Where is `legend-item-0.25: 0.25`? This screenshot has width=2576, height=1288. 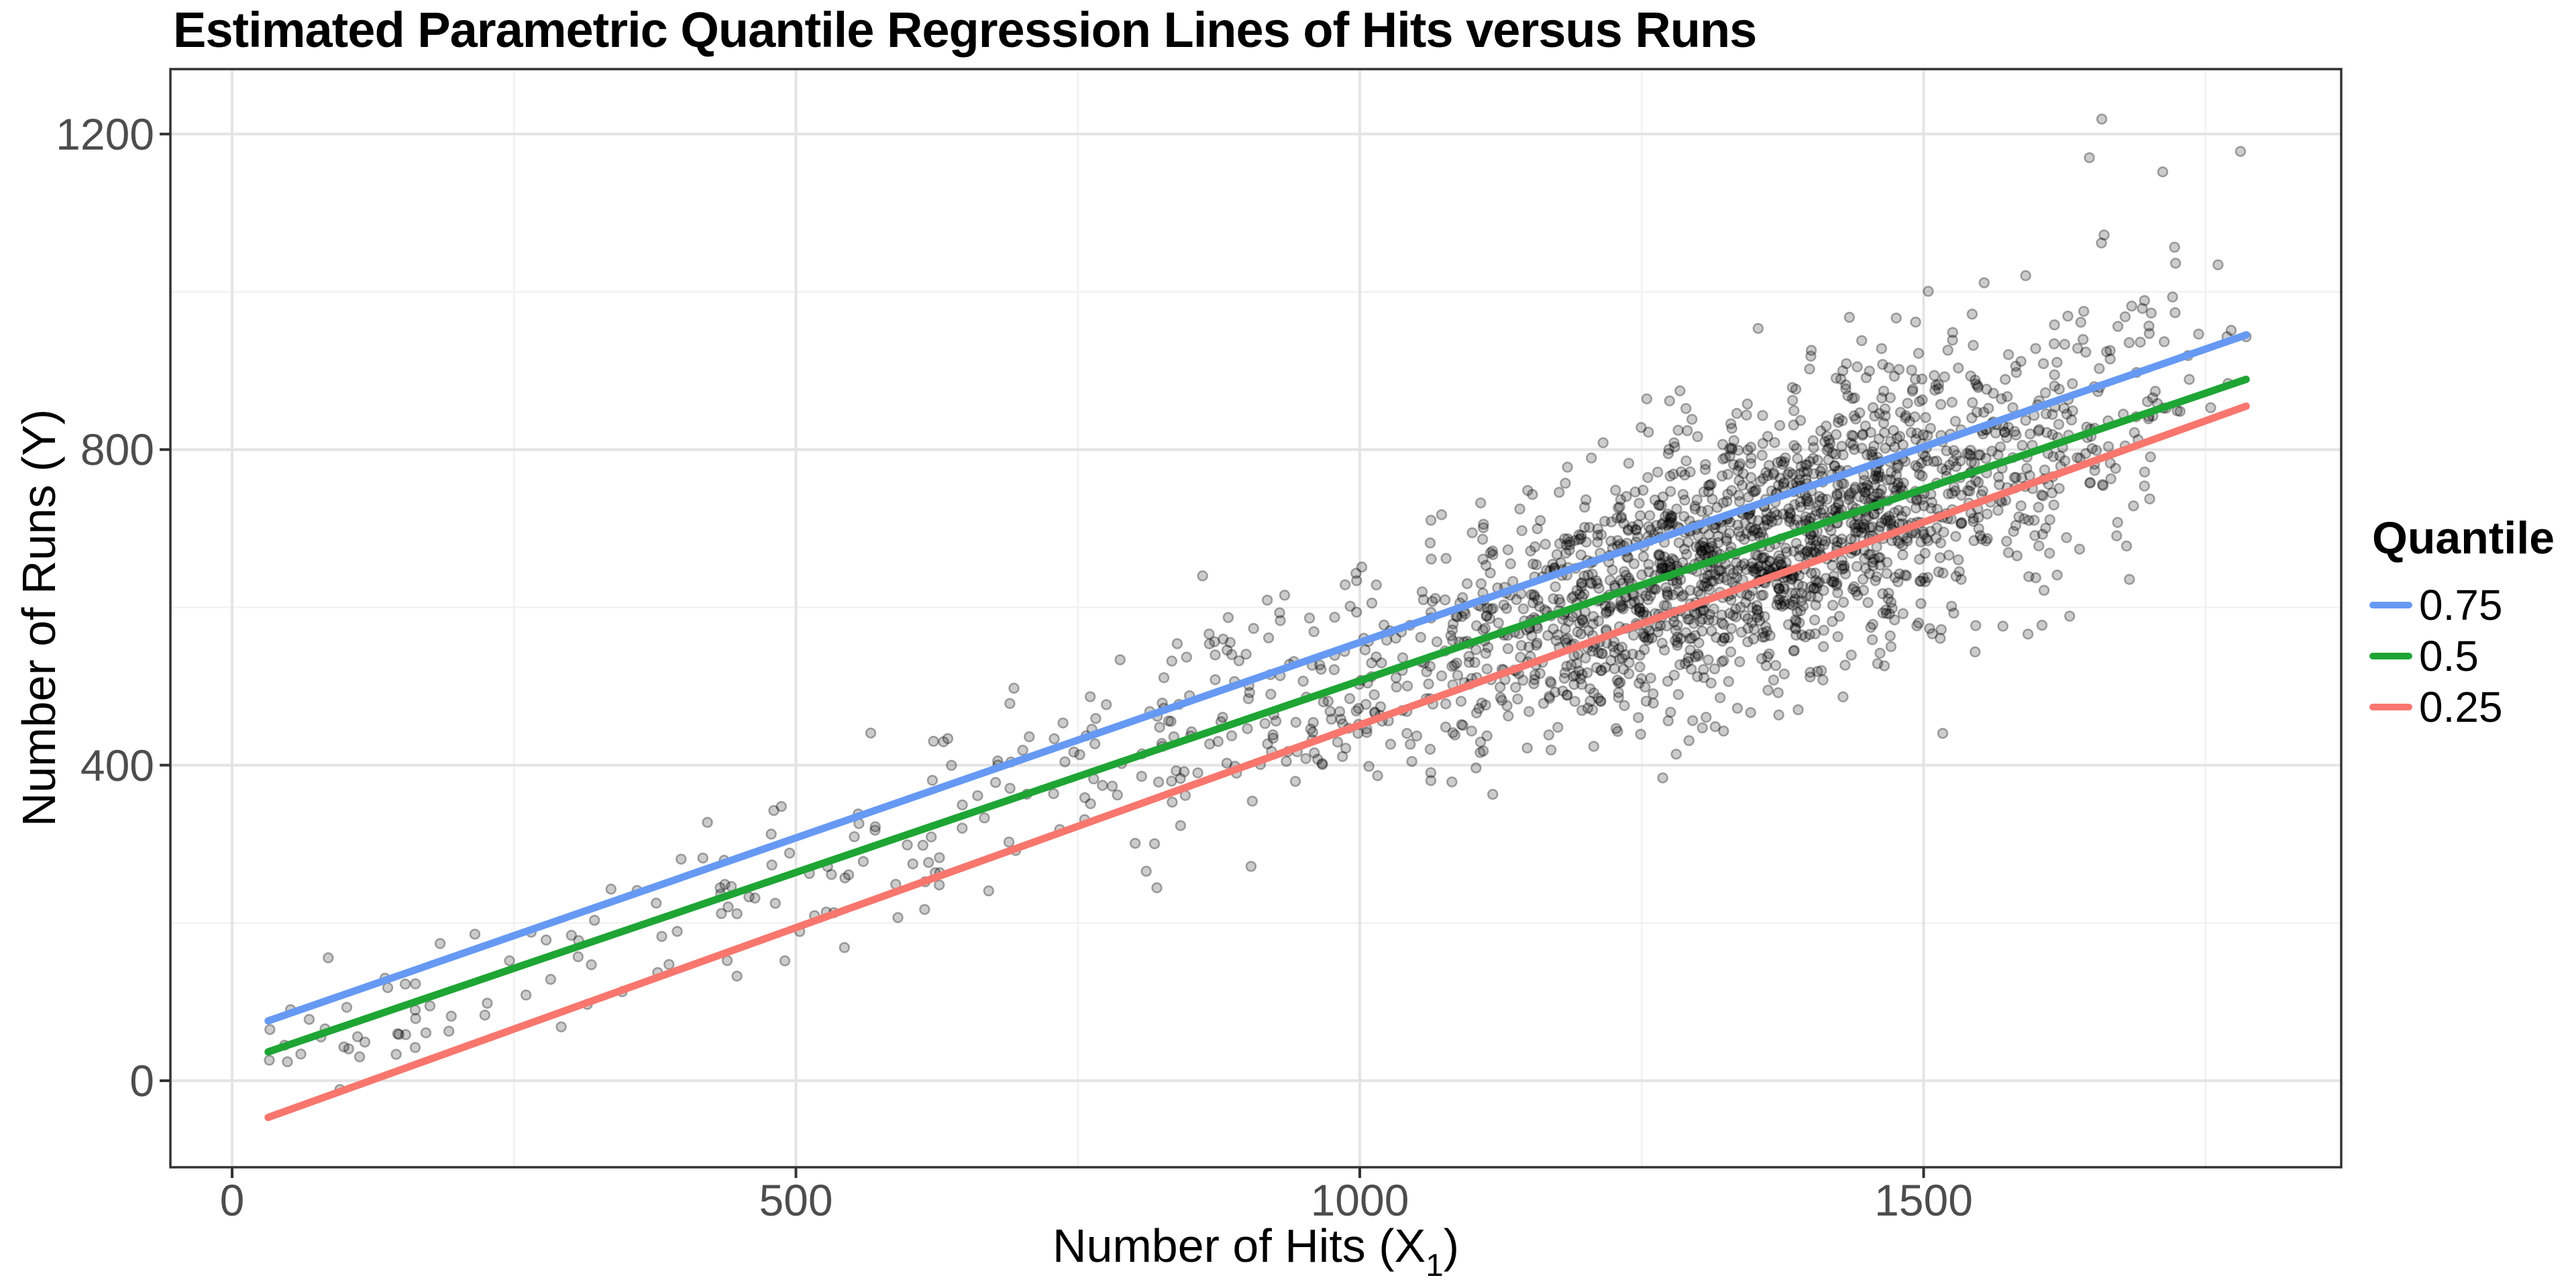 legend-item-0.25: 0.25 is located at coordinates (2462, 707).